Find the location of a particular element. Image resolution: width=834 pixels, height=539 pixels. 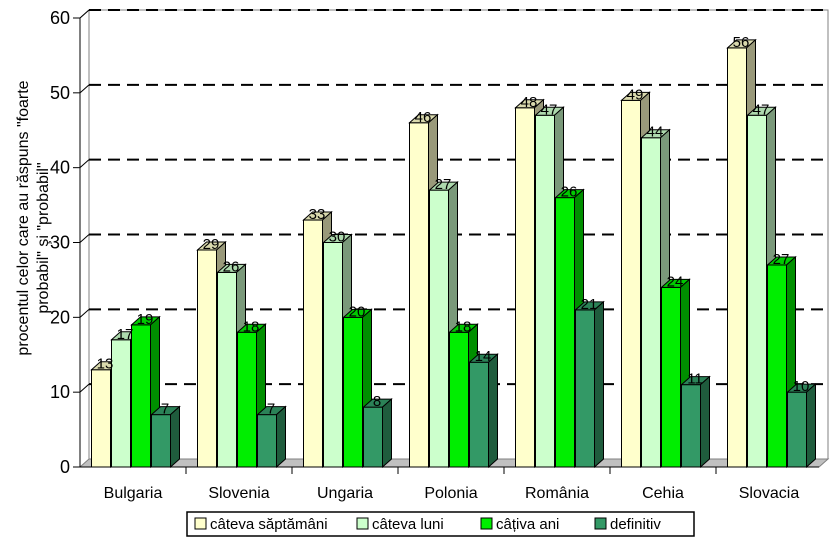

y-tick-label: 0 is located at coordinates (65, 467).